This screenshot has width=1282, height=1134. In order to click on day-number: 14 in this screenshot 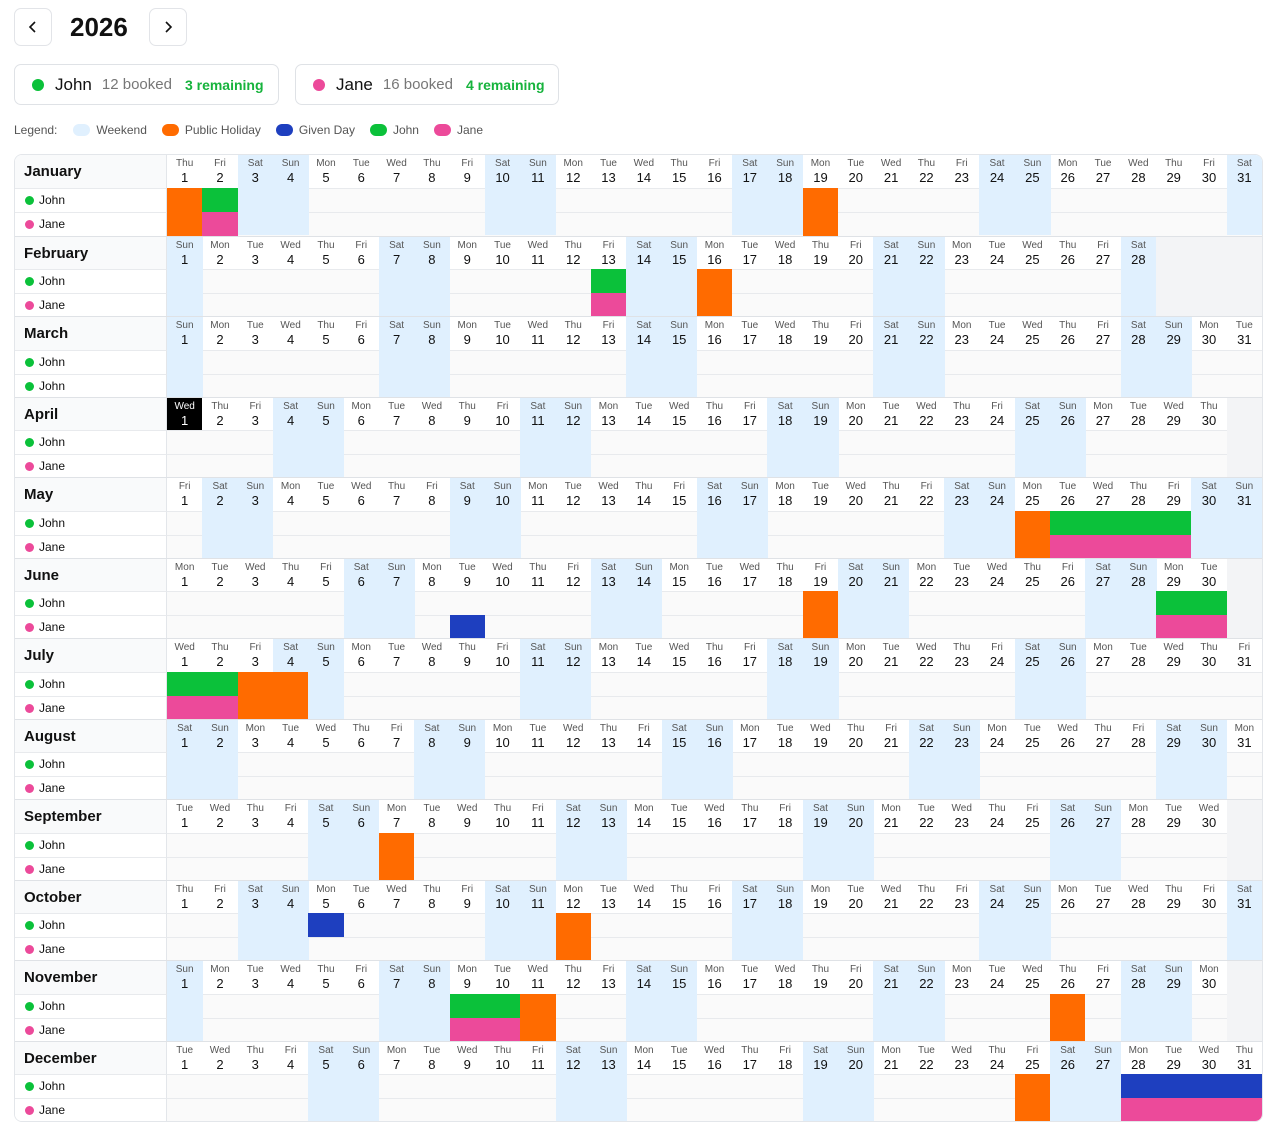, I will do `click(644, 661)`.